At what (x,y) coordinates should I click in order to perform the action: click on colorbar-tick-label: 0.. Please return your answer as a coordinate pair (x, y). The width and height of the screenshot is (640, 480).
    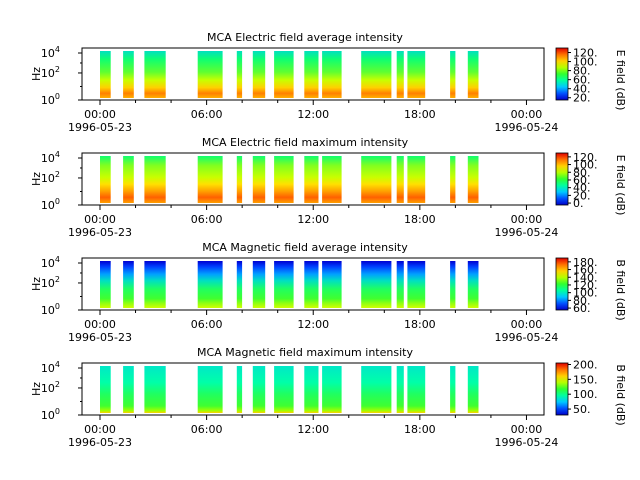
    Looking at the image, I should click on (578, 203).